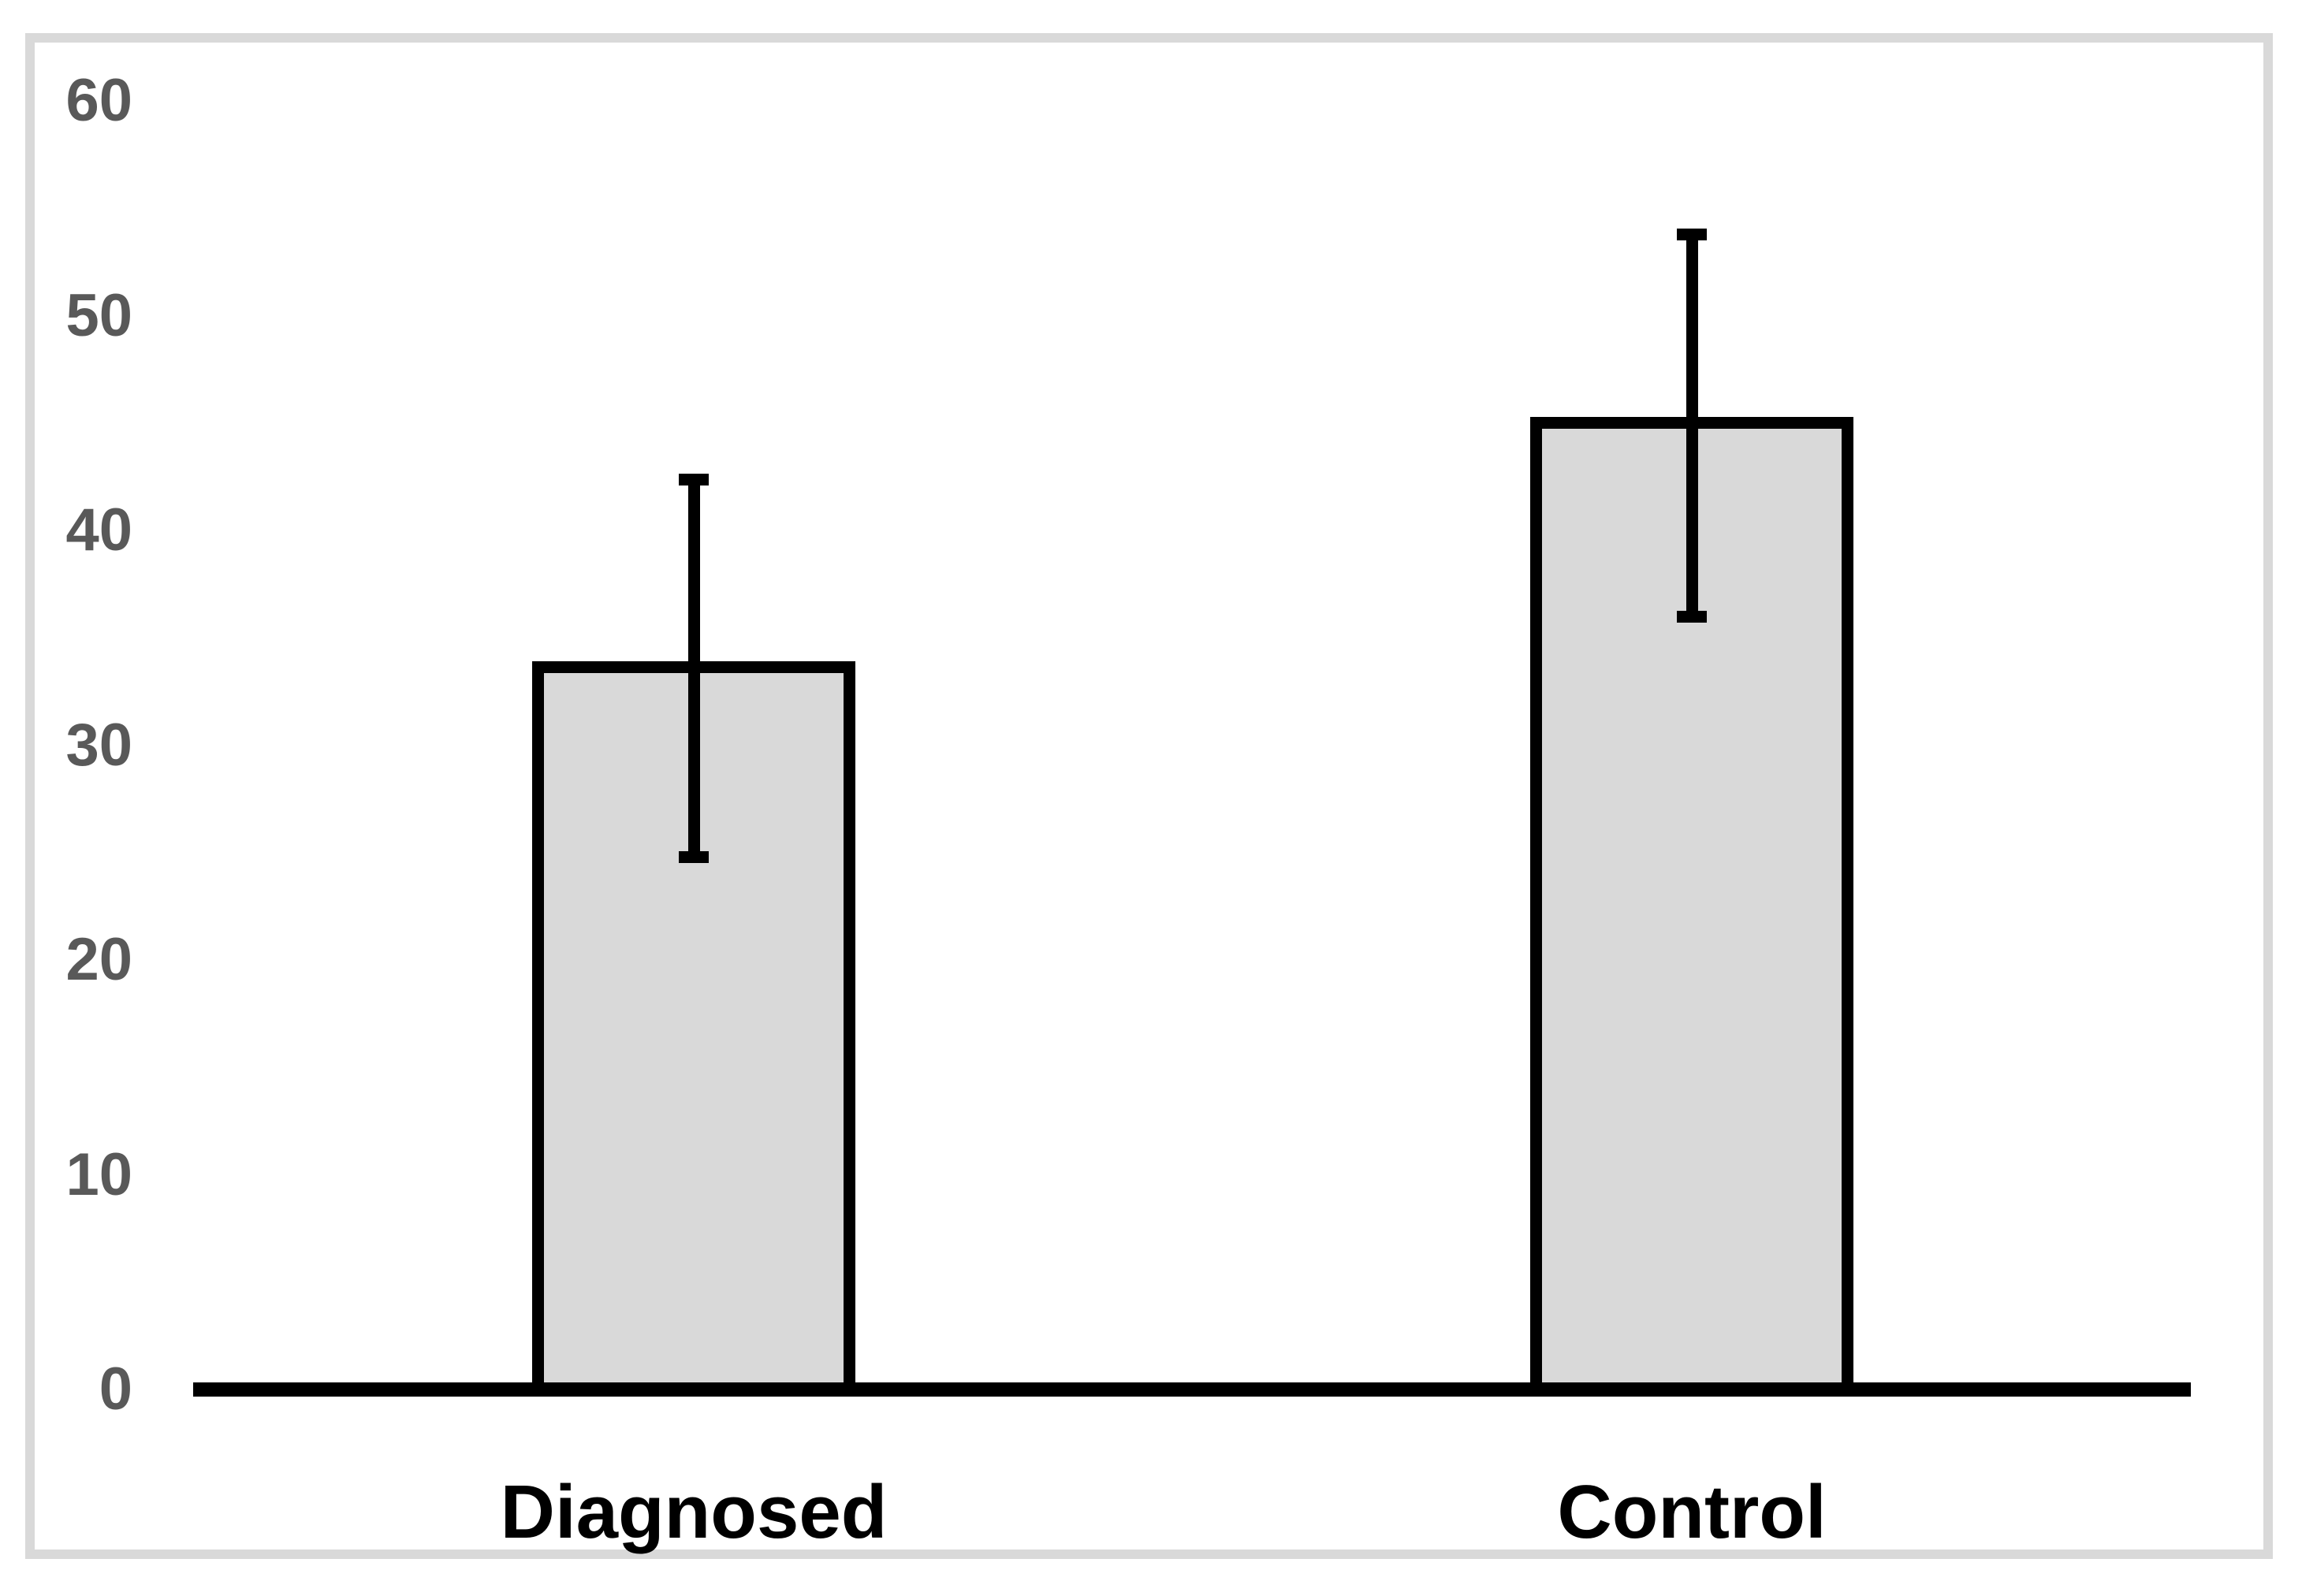  What do you see at coordinates (98, 959) in the screenshot?
I see `y-tick-label-20: 20` at bounding box center [98, 959].